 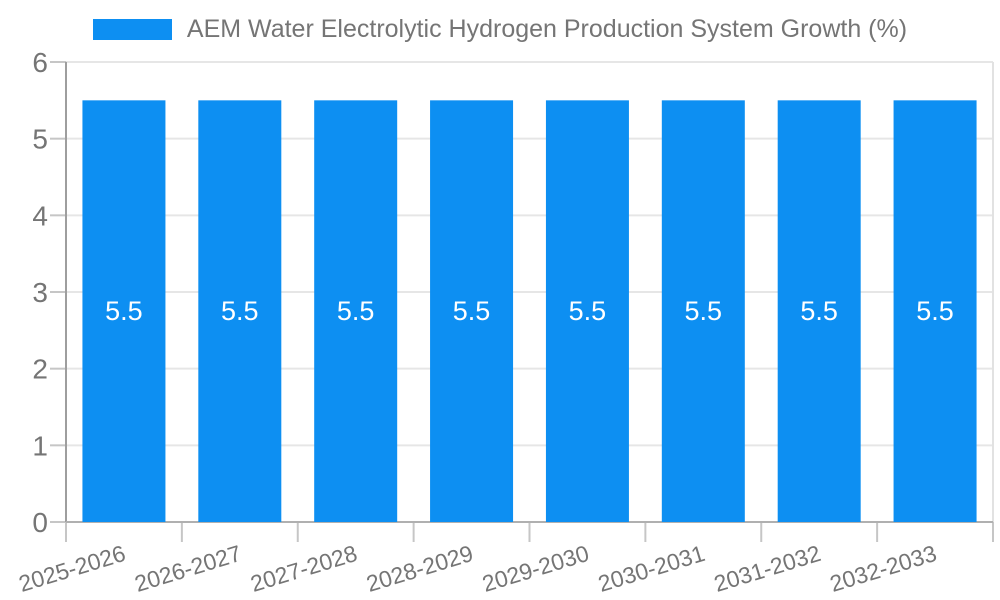 What do you see at coordinates (40, 139) in the screenshot?
I see `y-tick-label: 5` at bounding box center [40, 139].